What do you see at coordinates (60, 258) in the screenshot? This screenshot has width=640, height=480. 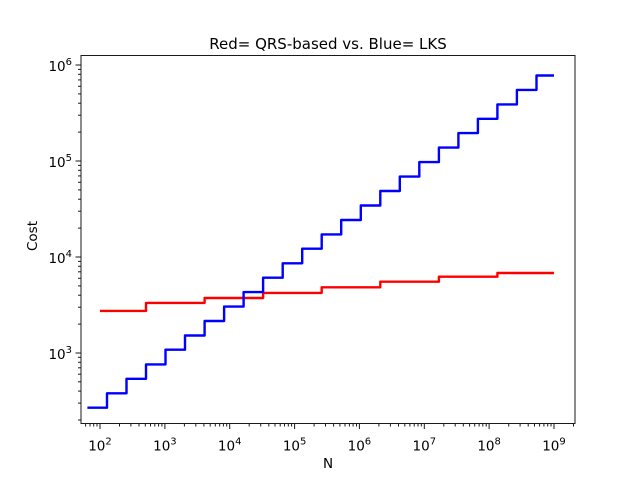 I see `y-tick-label: 104` at bounding box center [60, 258].